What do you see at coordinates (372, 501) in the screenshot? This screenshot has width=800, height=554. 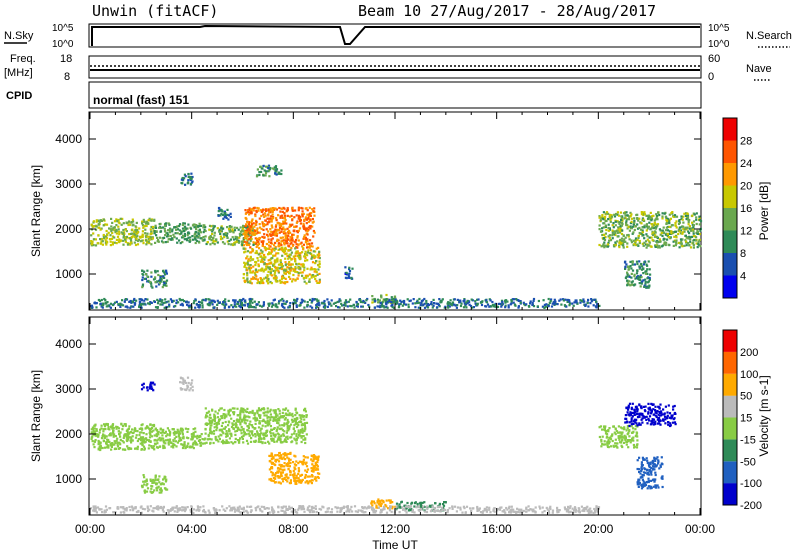 I see `velocity-echo-r7` at bounding box center [372, 501].